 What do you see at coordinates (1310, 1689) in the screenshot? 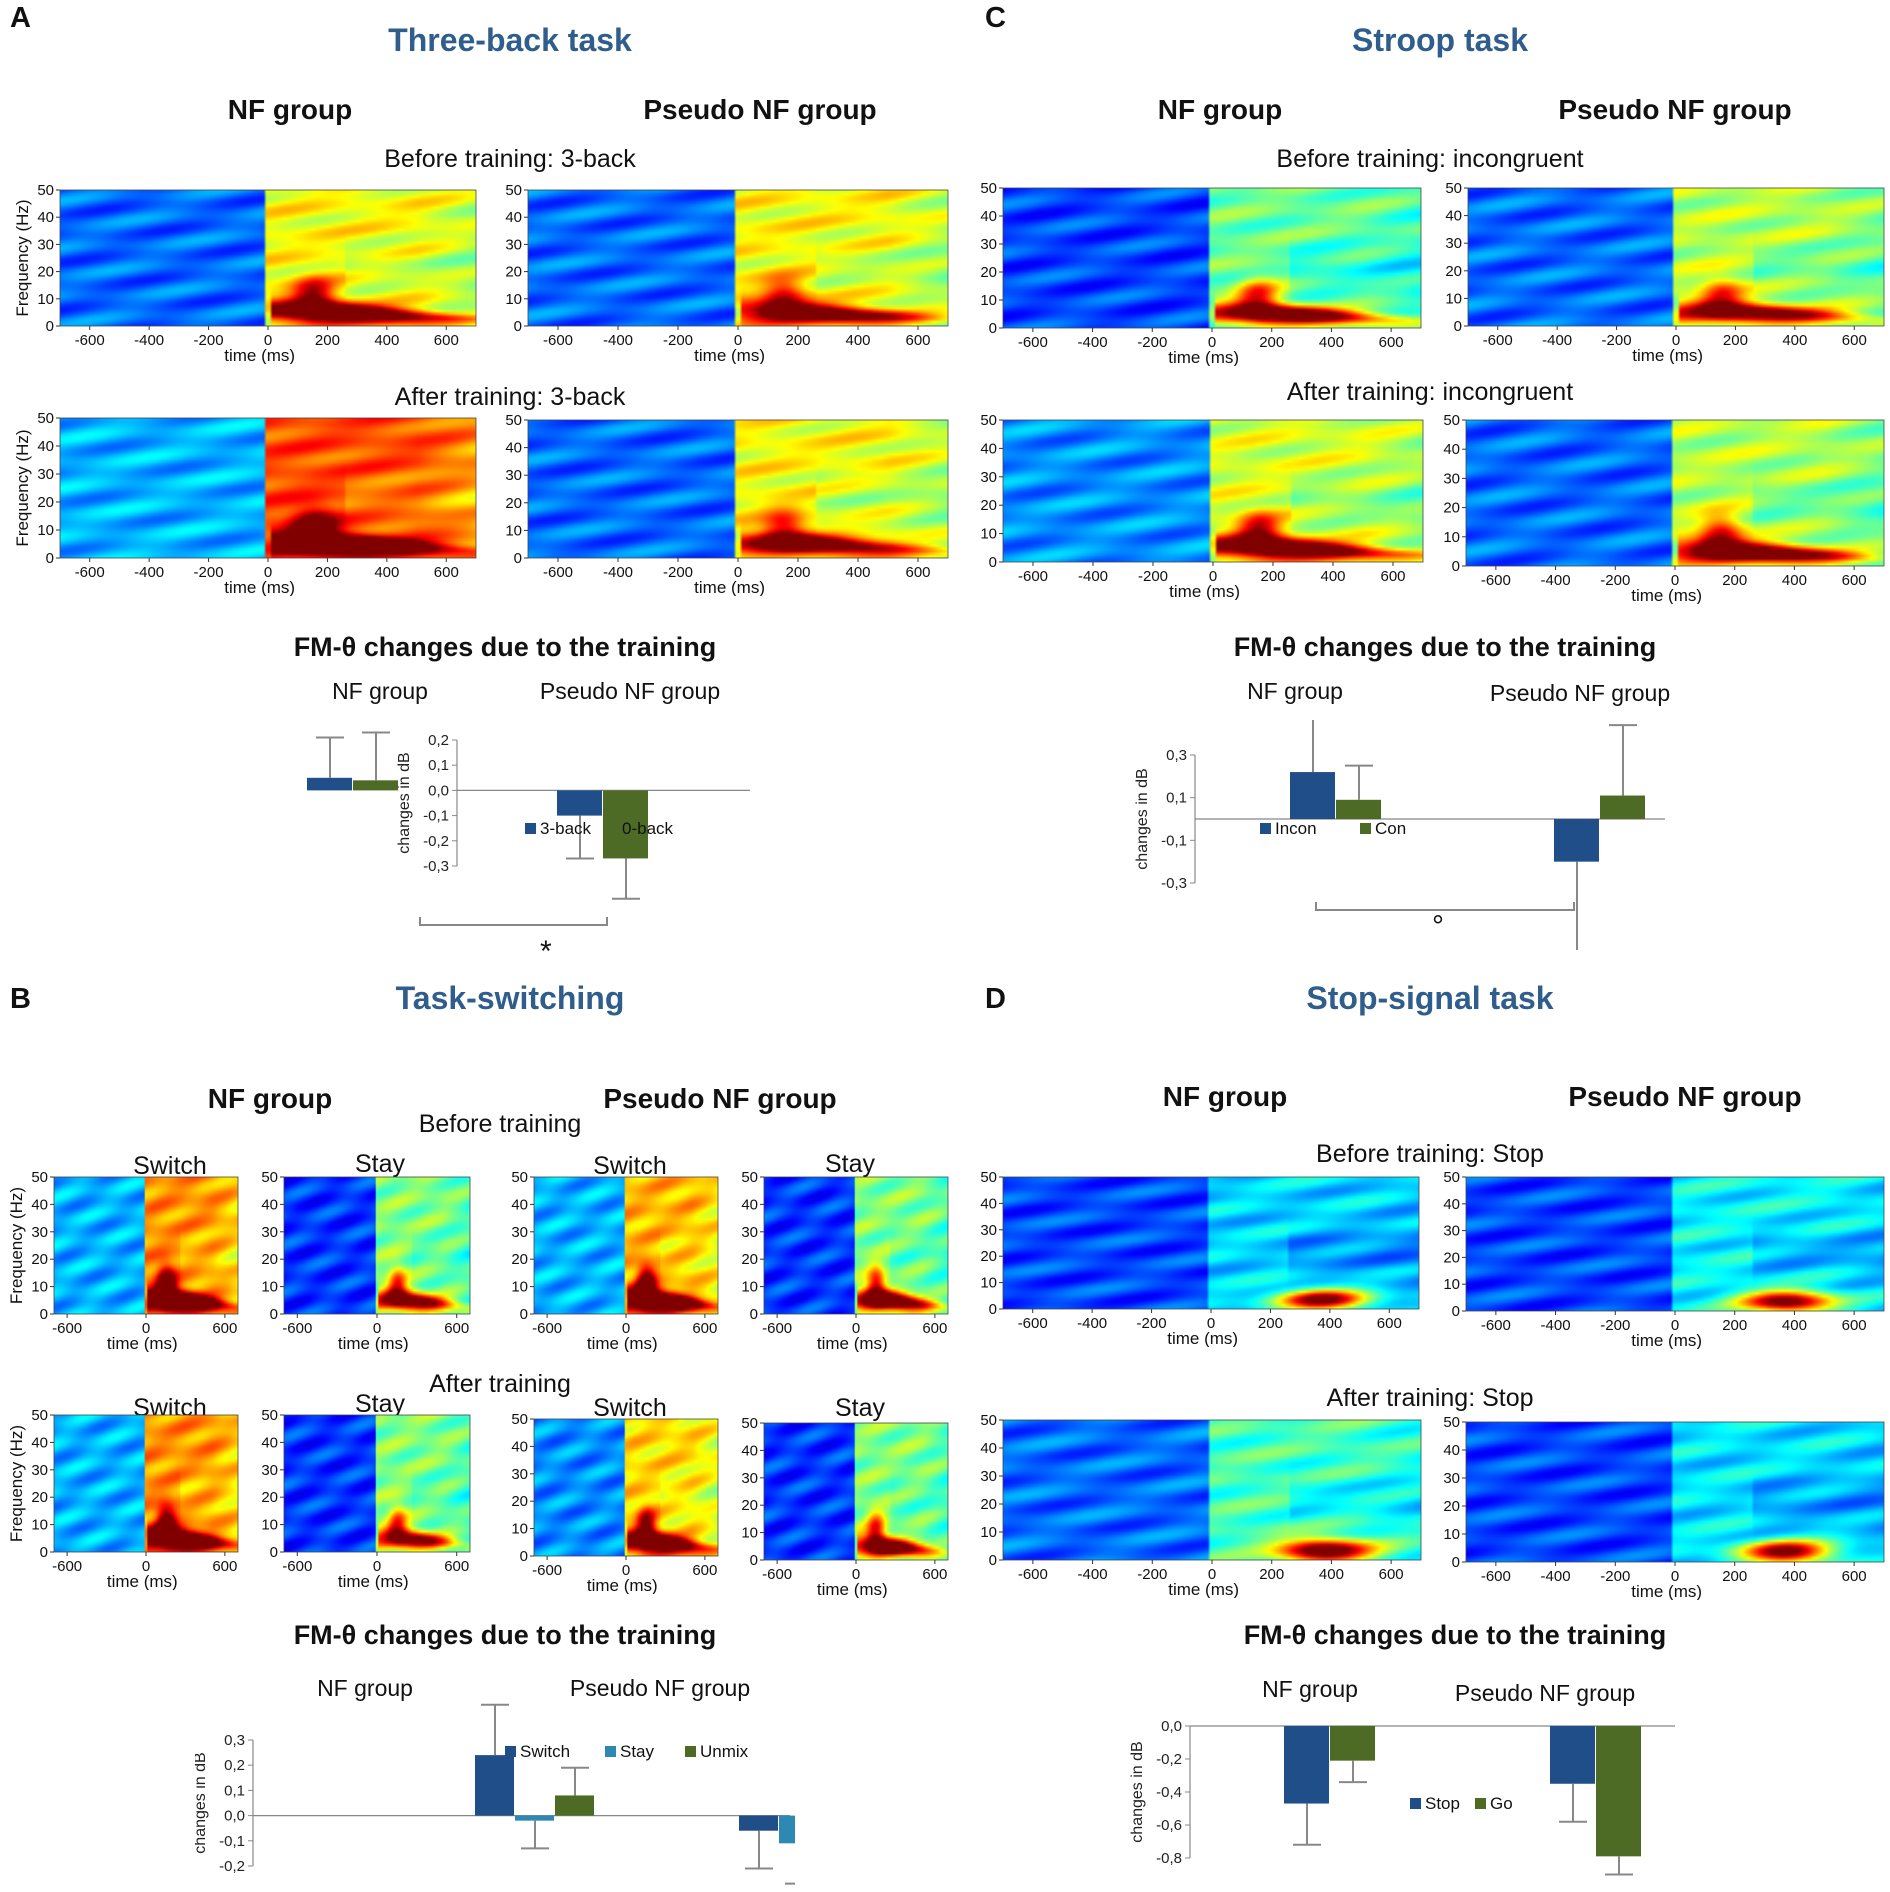
I see `bar-group-nf-d: NF group` at bounding box center [1310, 1689].